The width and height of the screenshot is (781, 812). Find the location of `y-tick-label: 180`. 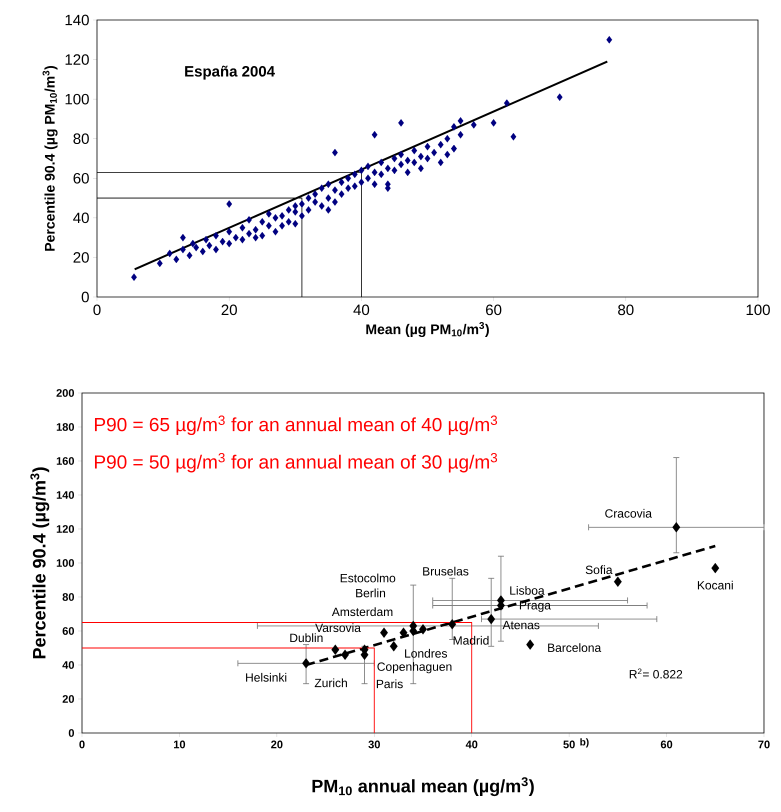

y-tick-label: 180 is located at coordinates (65, 427).